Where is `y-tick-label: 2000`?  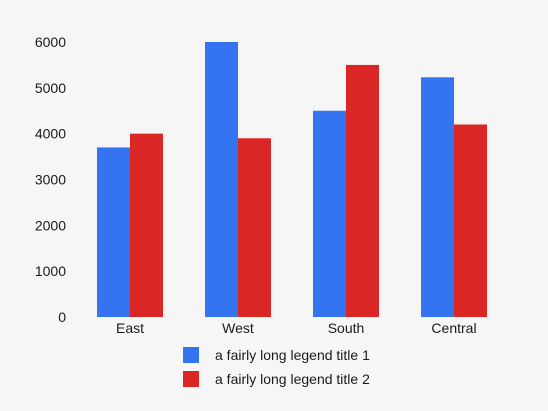 y-tick-label: 2000 is located at coordinates (50, 225).